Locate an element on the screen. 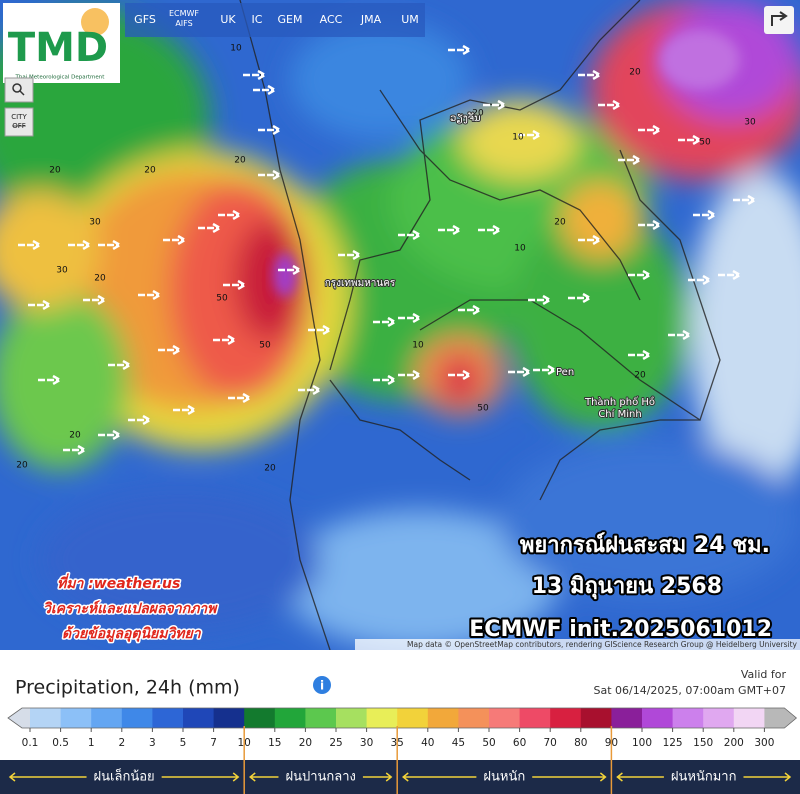 The image size is (800, 794). colorbar-tick-label: 150 is located at coordinates (703, 743).